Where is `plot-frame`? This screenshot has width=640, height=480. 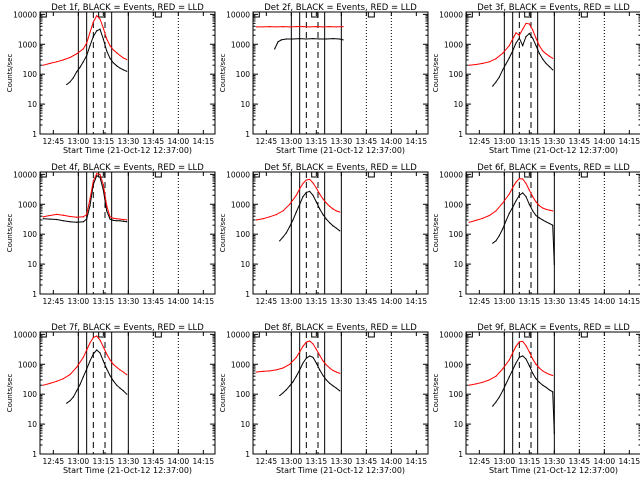 plot-frame is located at coordinates (552, 393).